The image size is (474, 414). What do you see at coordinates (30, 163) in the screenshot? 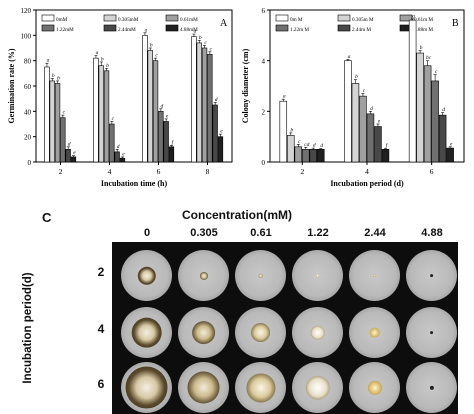
I see `y-tick-label: 0` at bounding box center [30, 163].